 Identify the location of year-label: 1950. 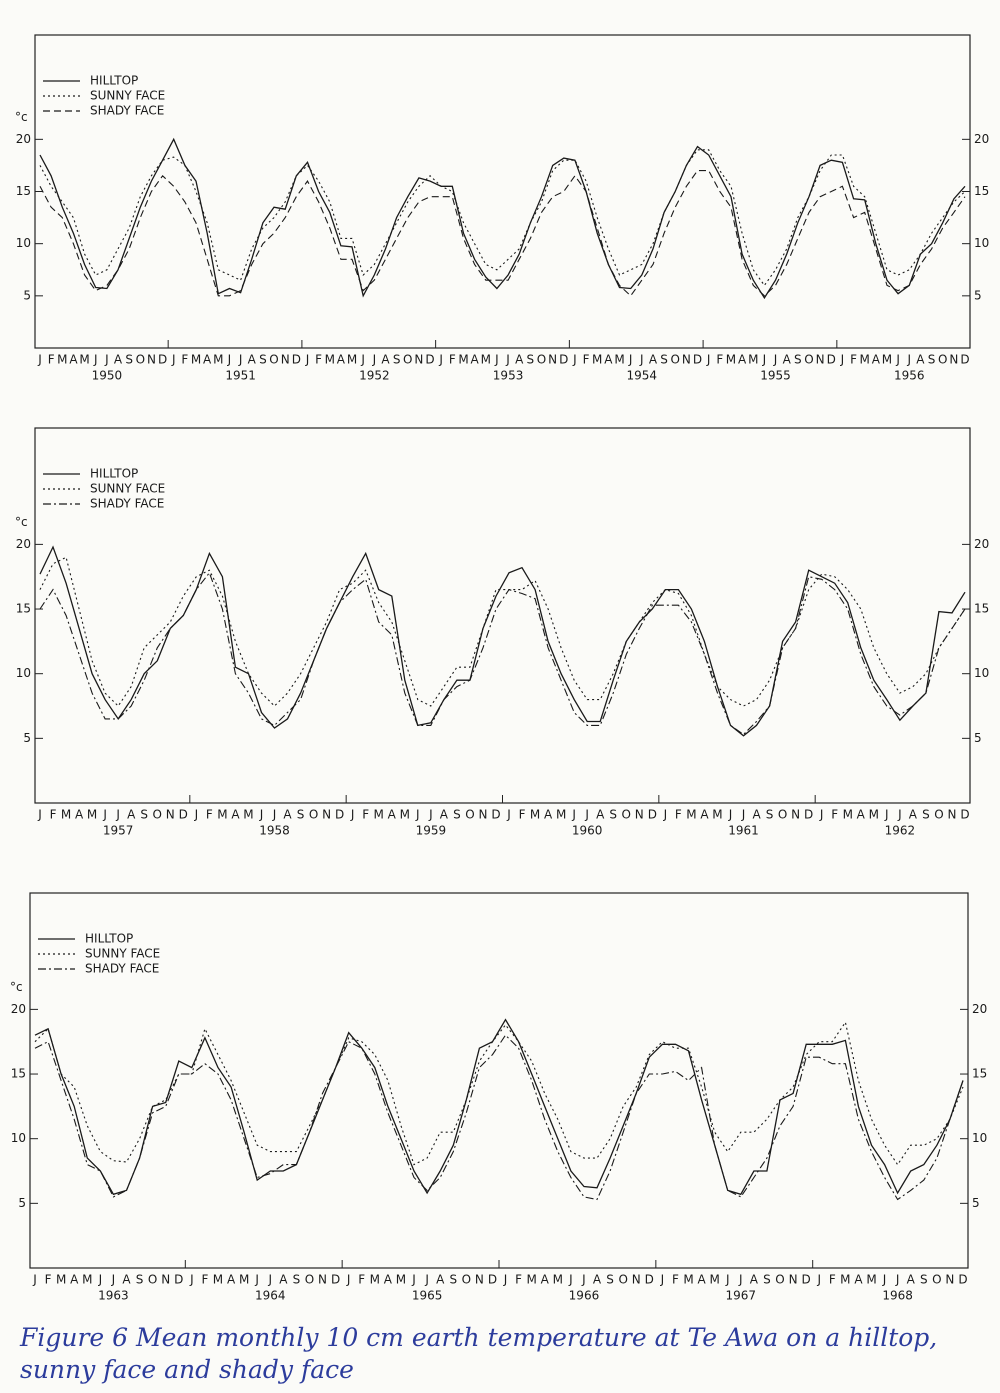
(107, 376).